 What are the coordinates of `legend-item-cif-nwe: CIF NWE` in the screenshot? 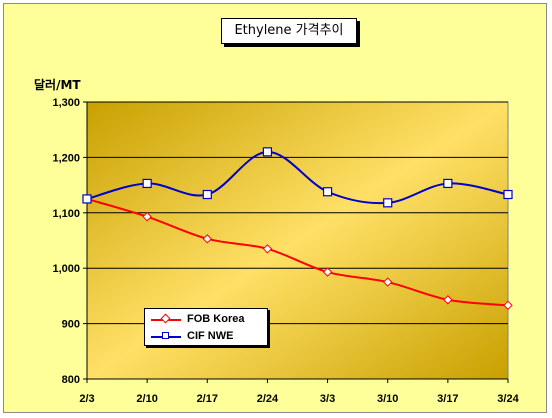 It's located at (207, 337).